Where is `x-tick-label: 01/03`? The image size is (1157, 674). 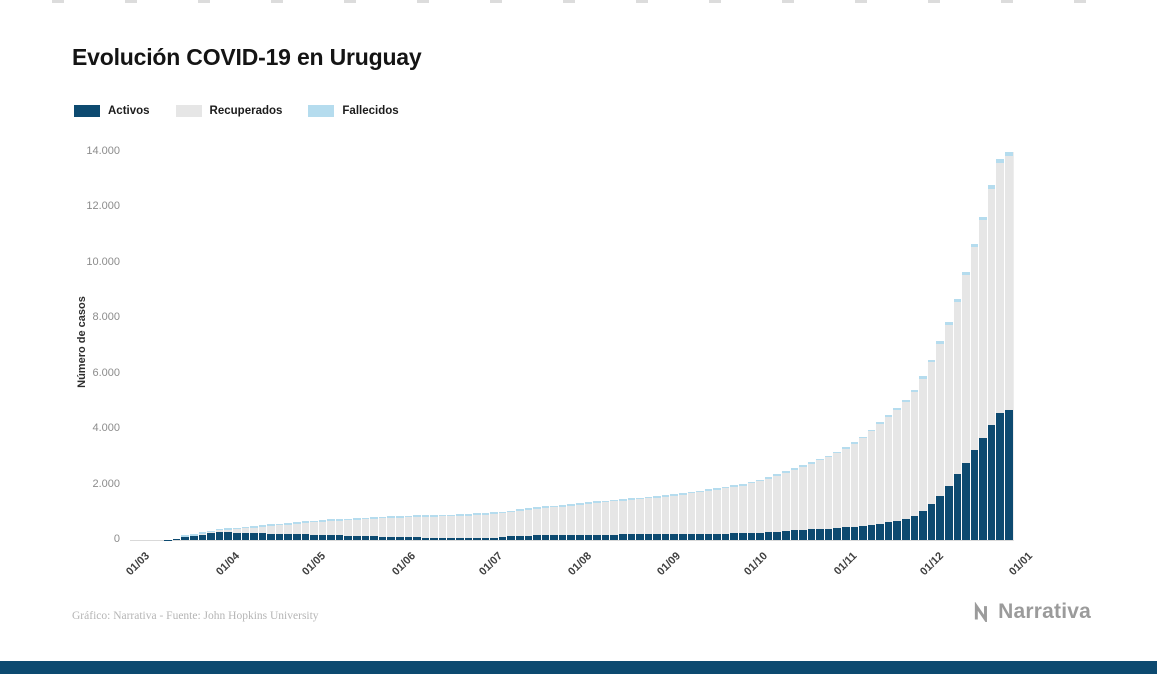
x-tick-label: 01/03 is located at coordinates (138, 564).